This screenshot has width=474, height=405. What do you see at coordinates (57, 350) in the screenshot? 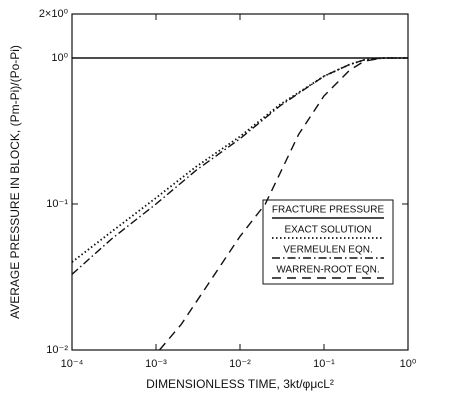
I see `y-tick-label: 10⁻²` at bounding box center [57, 350].